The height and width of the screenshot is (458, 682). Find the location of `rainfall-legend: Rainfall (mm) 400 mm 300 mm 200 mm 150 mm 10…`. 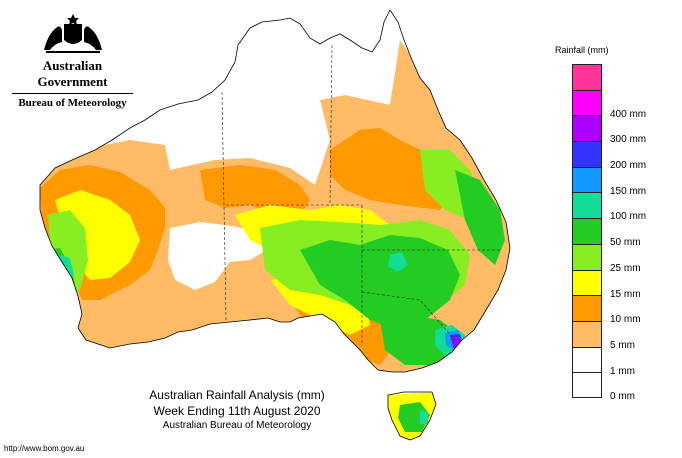

rainfall-legend: Rainfall (mm) 400 mm 300 mm 200 mm 150 mm 10… is located at coordinates (615, 223).